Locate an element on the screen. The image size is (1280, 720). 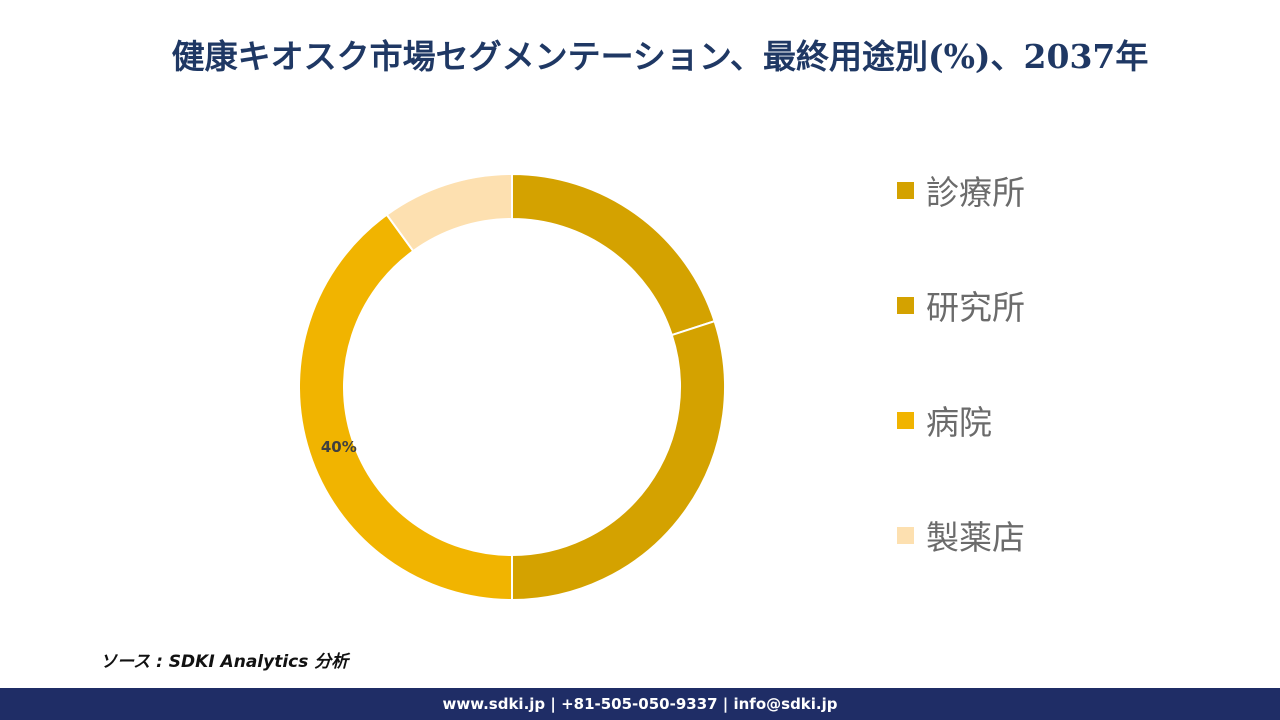
legend-label-laboratory: 研究所 is located at coordinates (975, 307).